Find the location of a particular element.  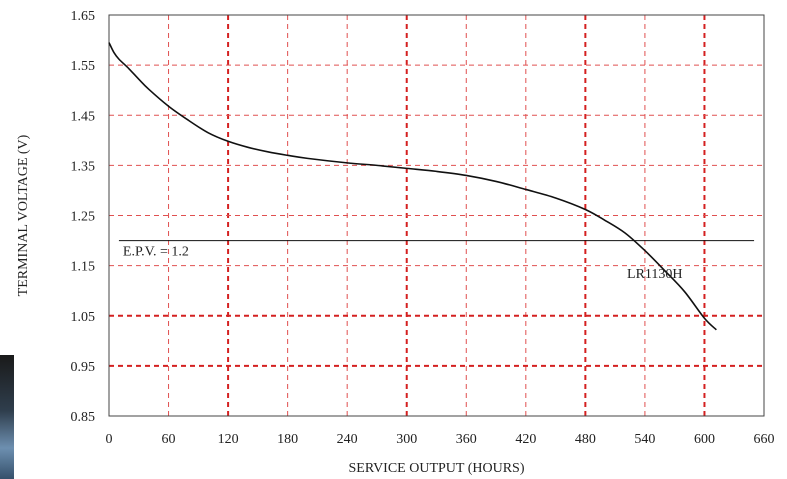

x-tick-label: 120 is located at coordinates (228, 439).